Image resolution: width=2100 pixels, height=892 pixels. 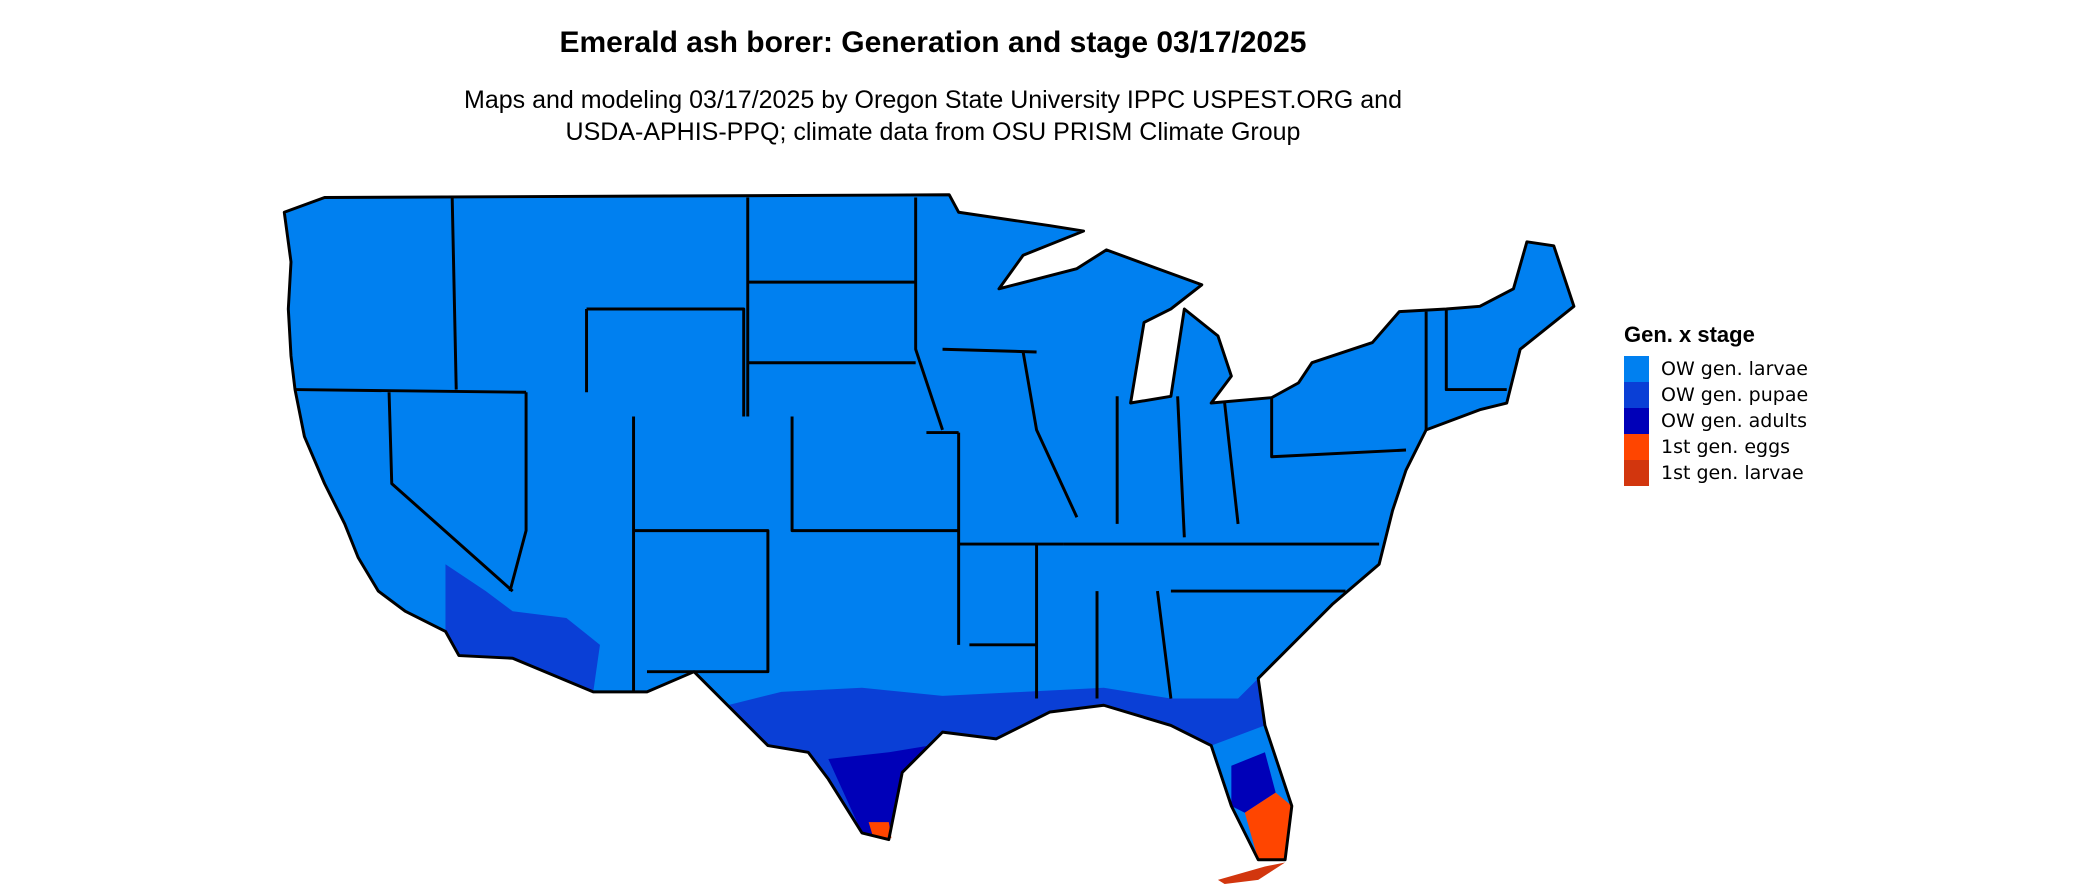 I want to click on legend-item-1st-larvae: 1st gen. larvae, so click(x=1716, y=473).